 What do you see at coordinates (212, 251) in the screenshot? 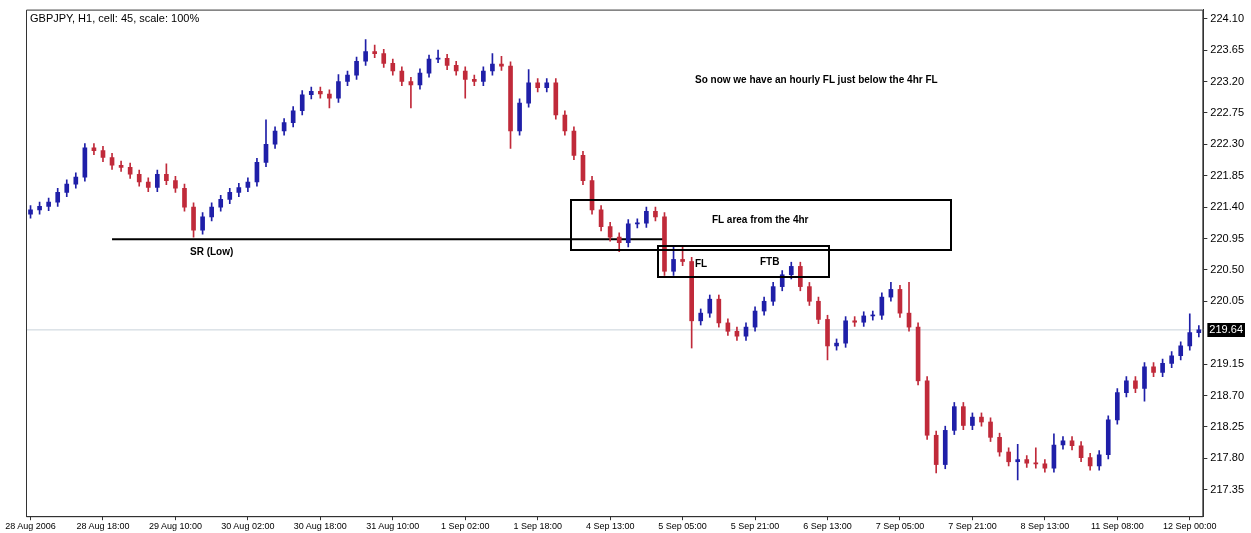
I see `annotation: SR (Low)` at bounding box center [212, 251].